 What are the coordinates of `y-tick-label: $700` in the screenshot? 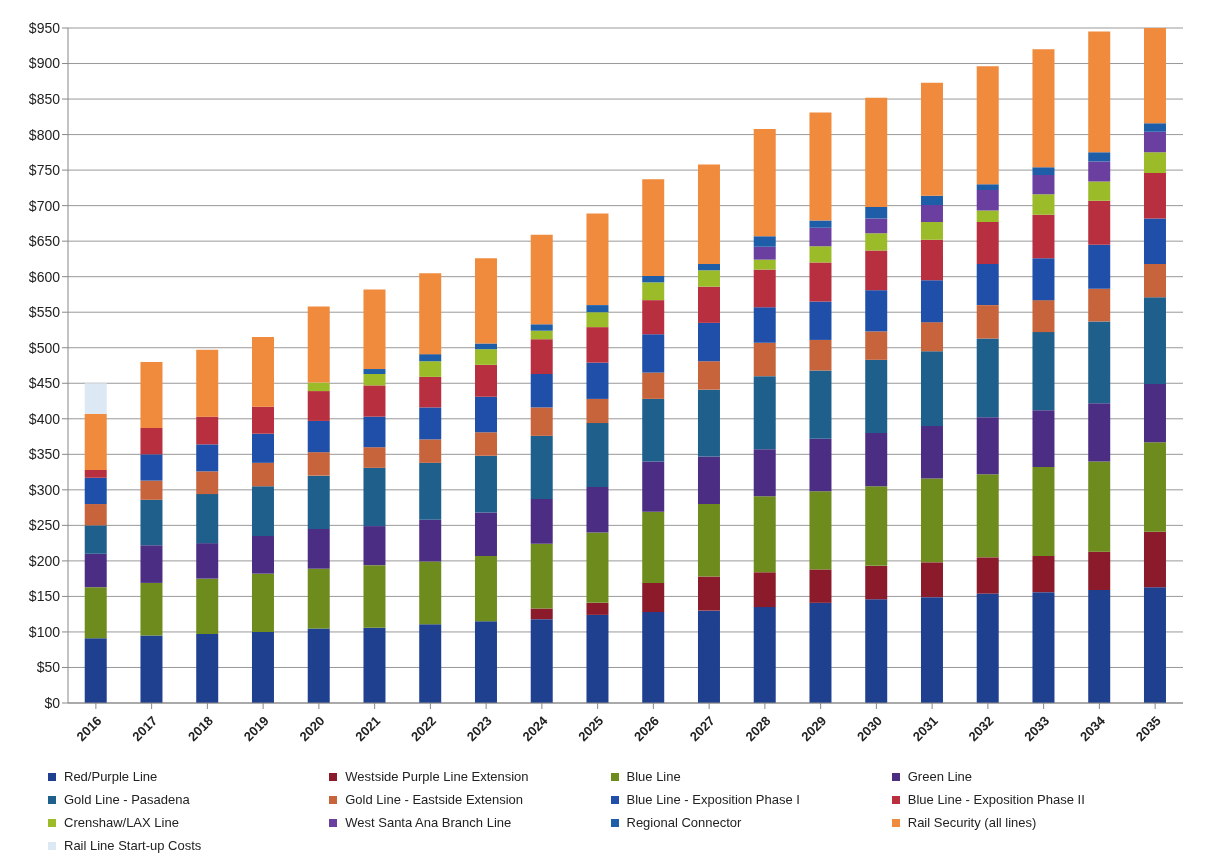 It's located at (44, 205).